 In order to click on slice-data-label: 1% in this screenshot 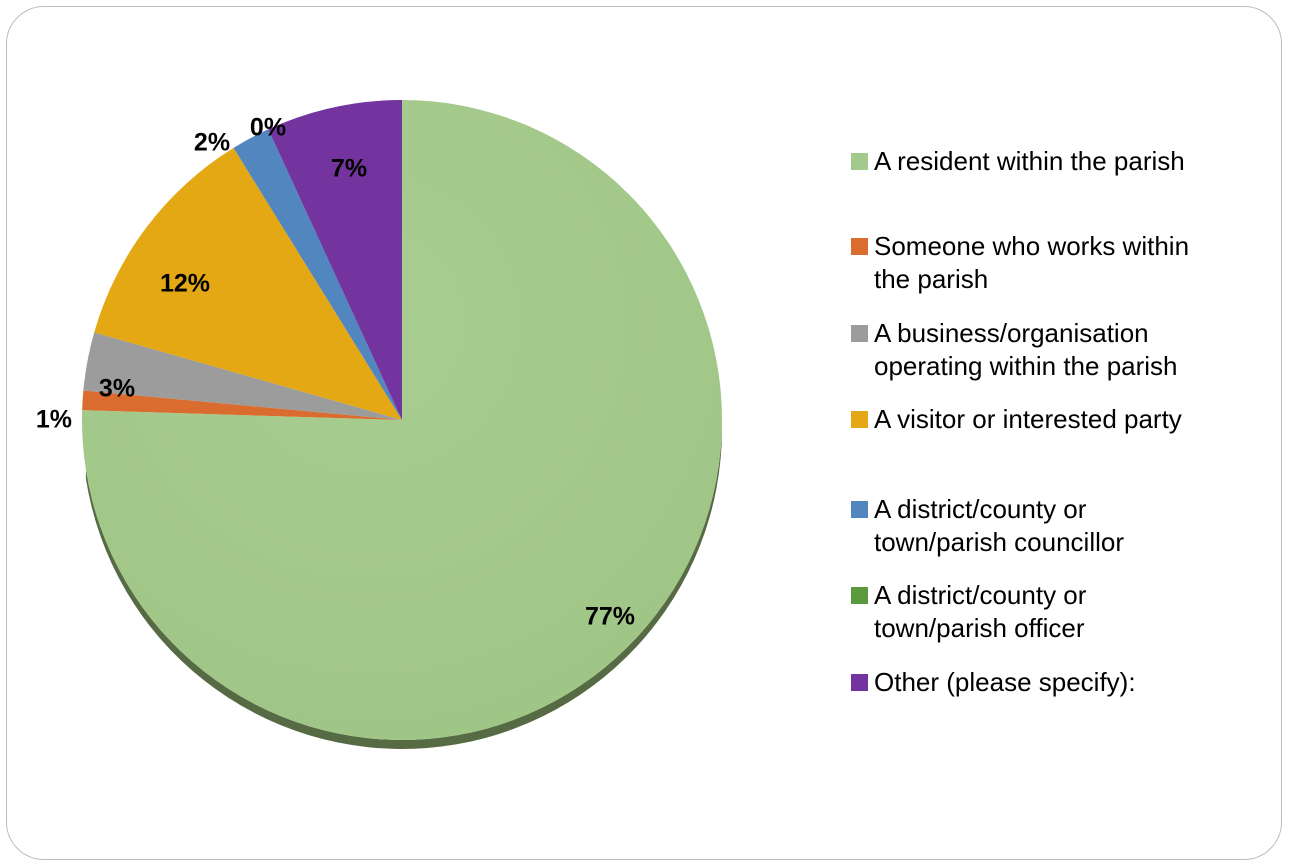, I will do `click(54, 420)`.